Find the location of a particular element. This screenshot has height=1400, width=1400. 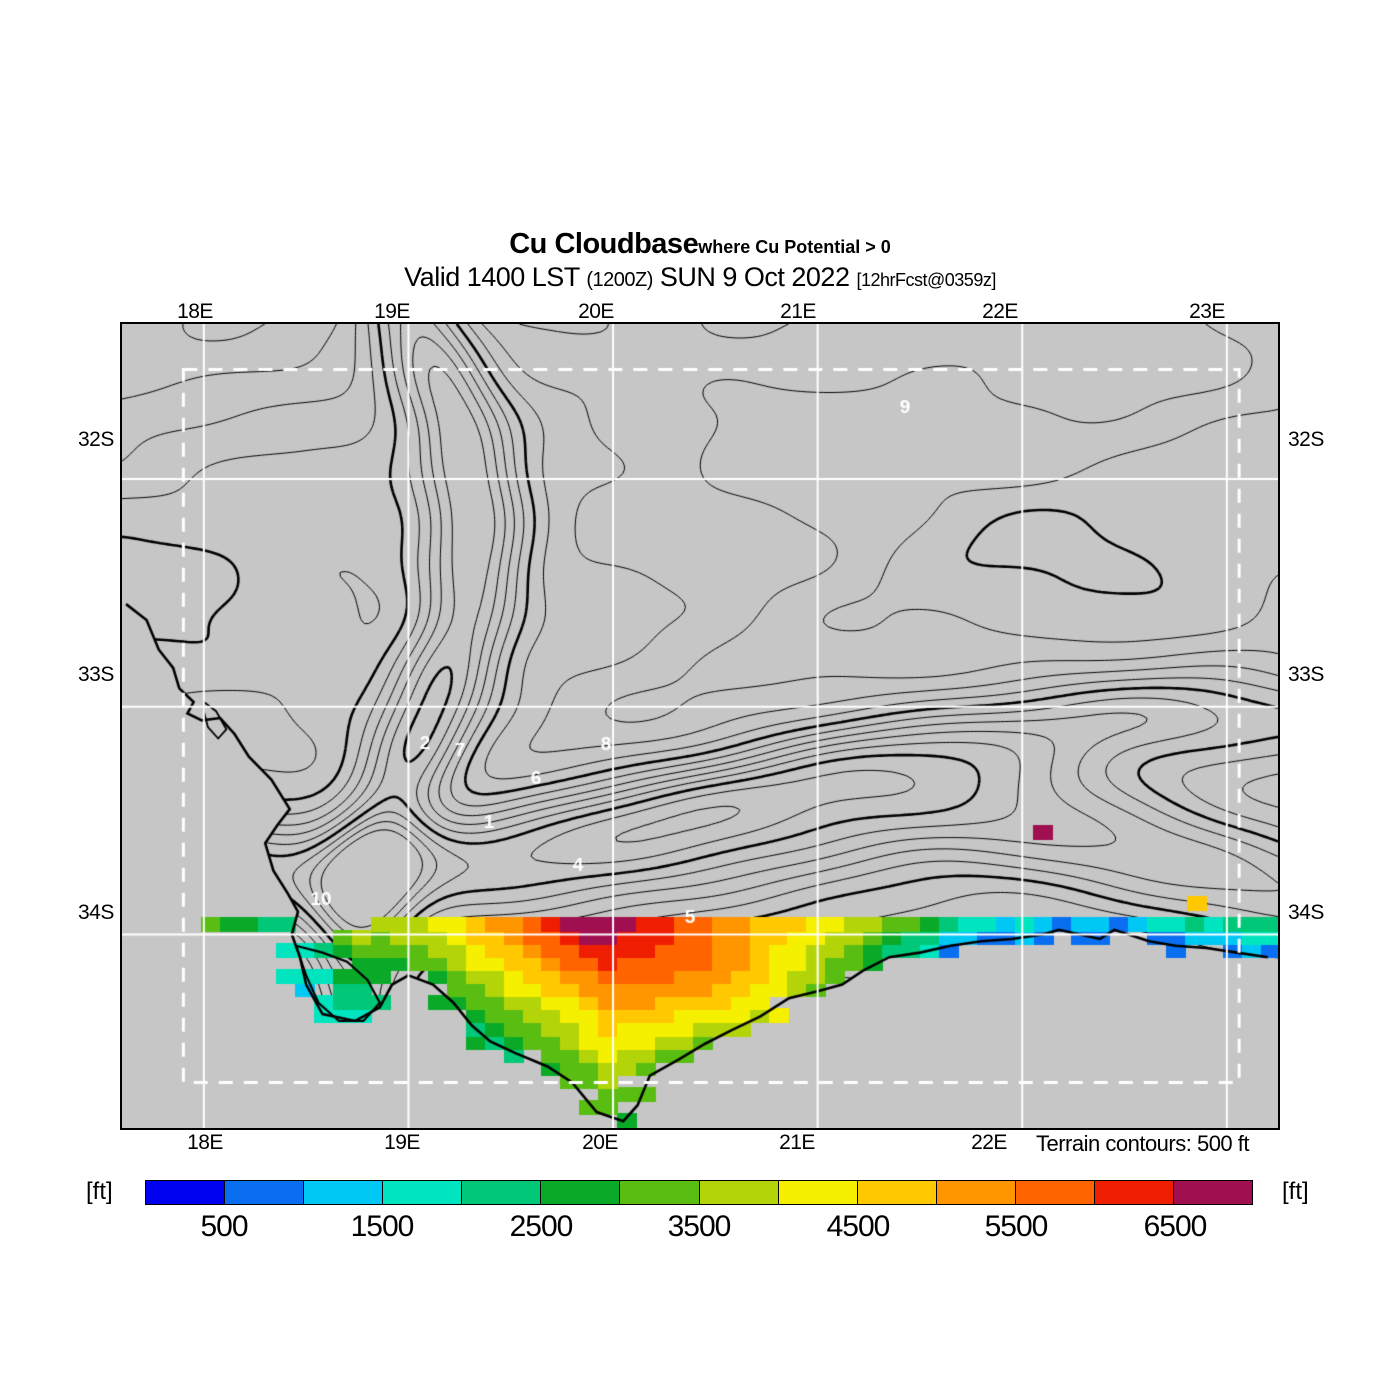

title-qualifier: where Cu Potential > 0 is located at coordinates (794, 247).